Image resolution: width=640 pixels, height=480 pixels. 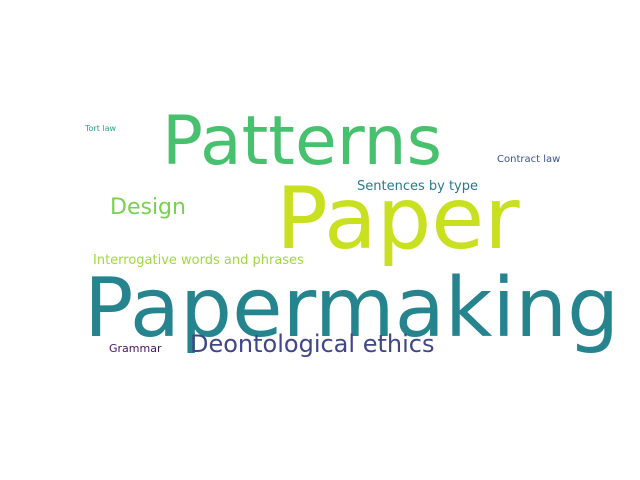 I want to click on word-grammar: Grammar, so click(x=135, y=348).